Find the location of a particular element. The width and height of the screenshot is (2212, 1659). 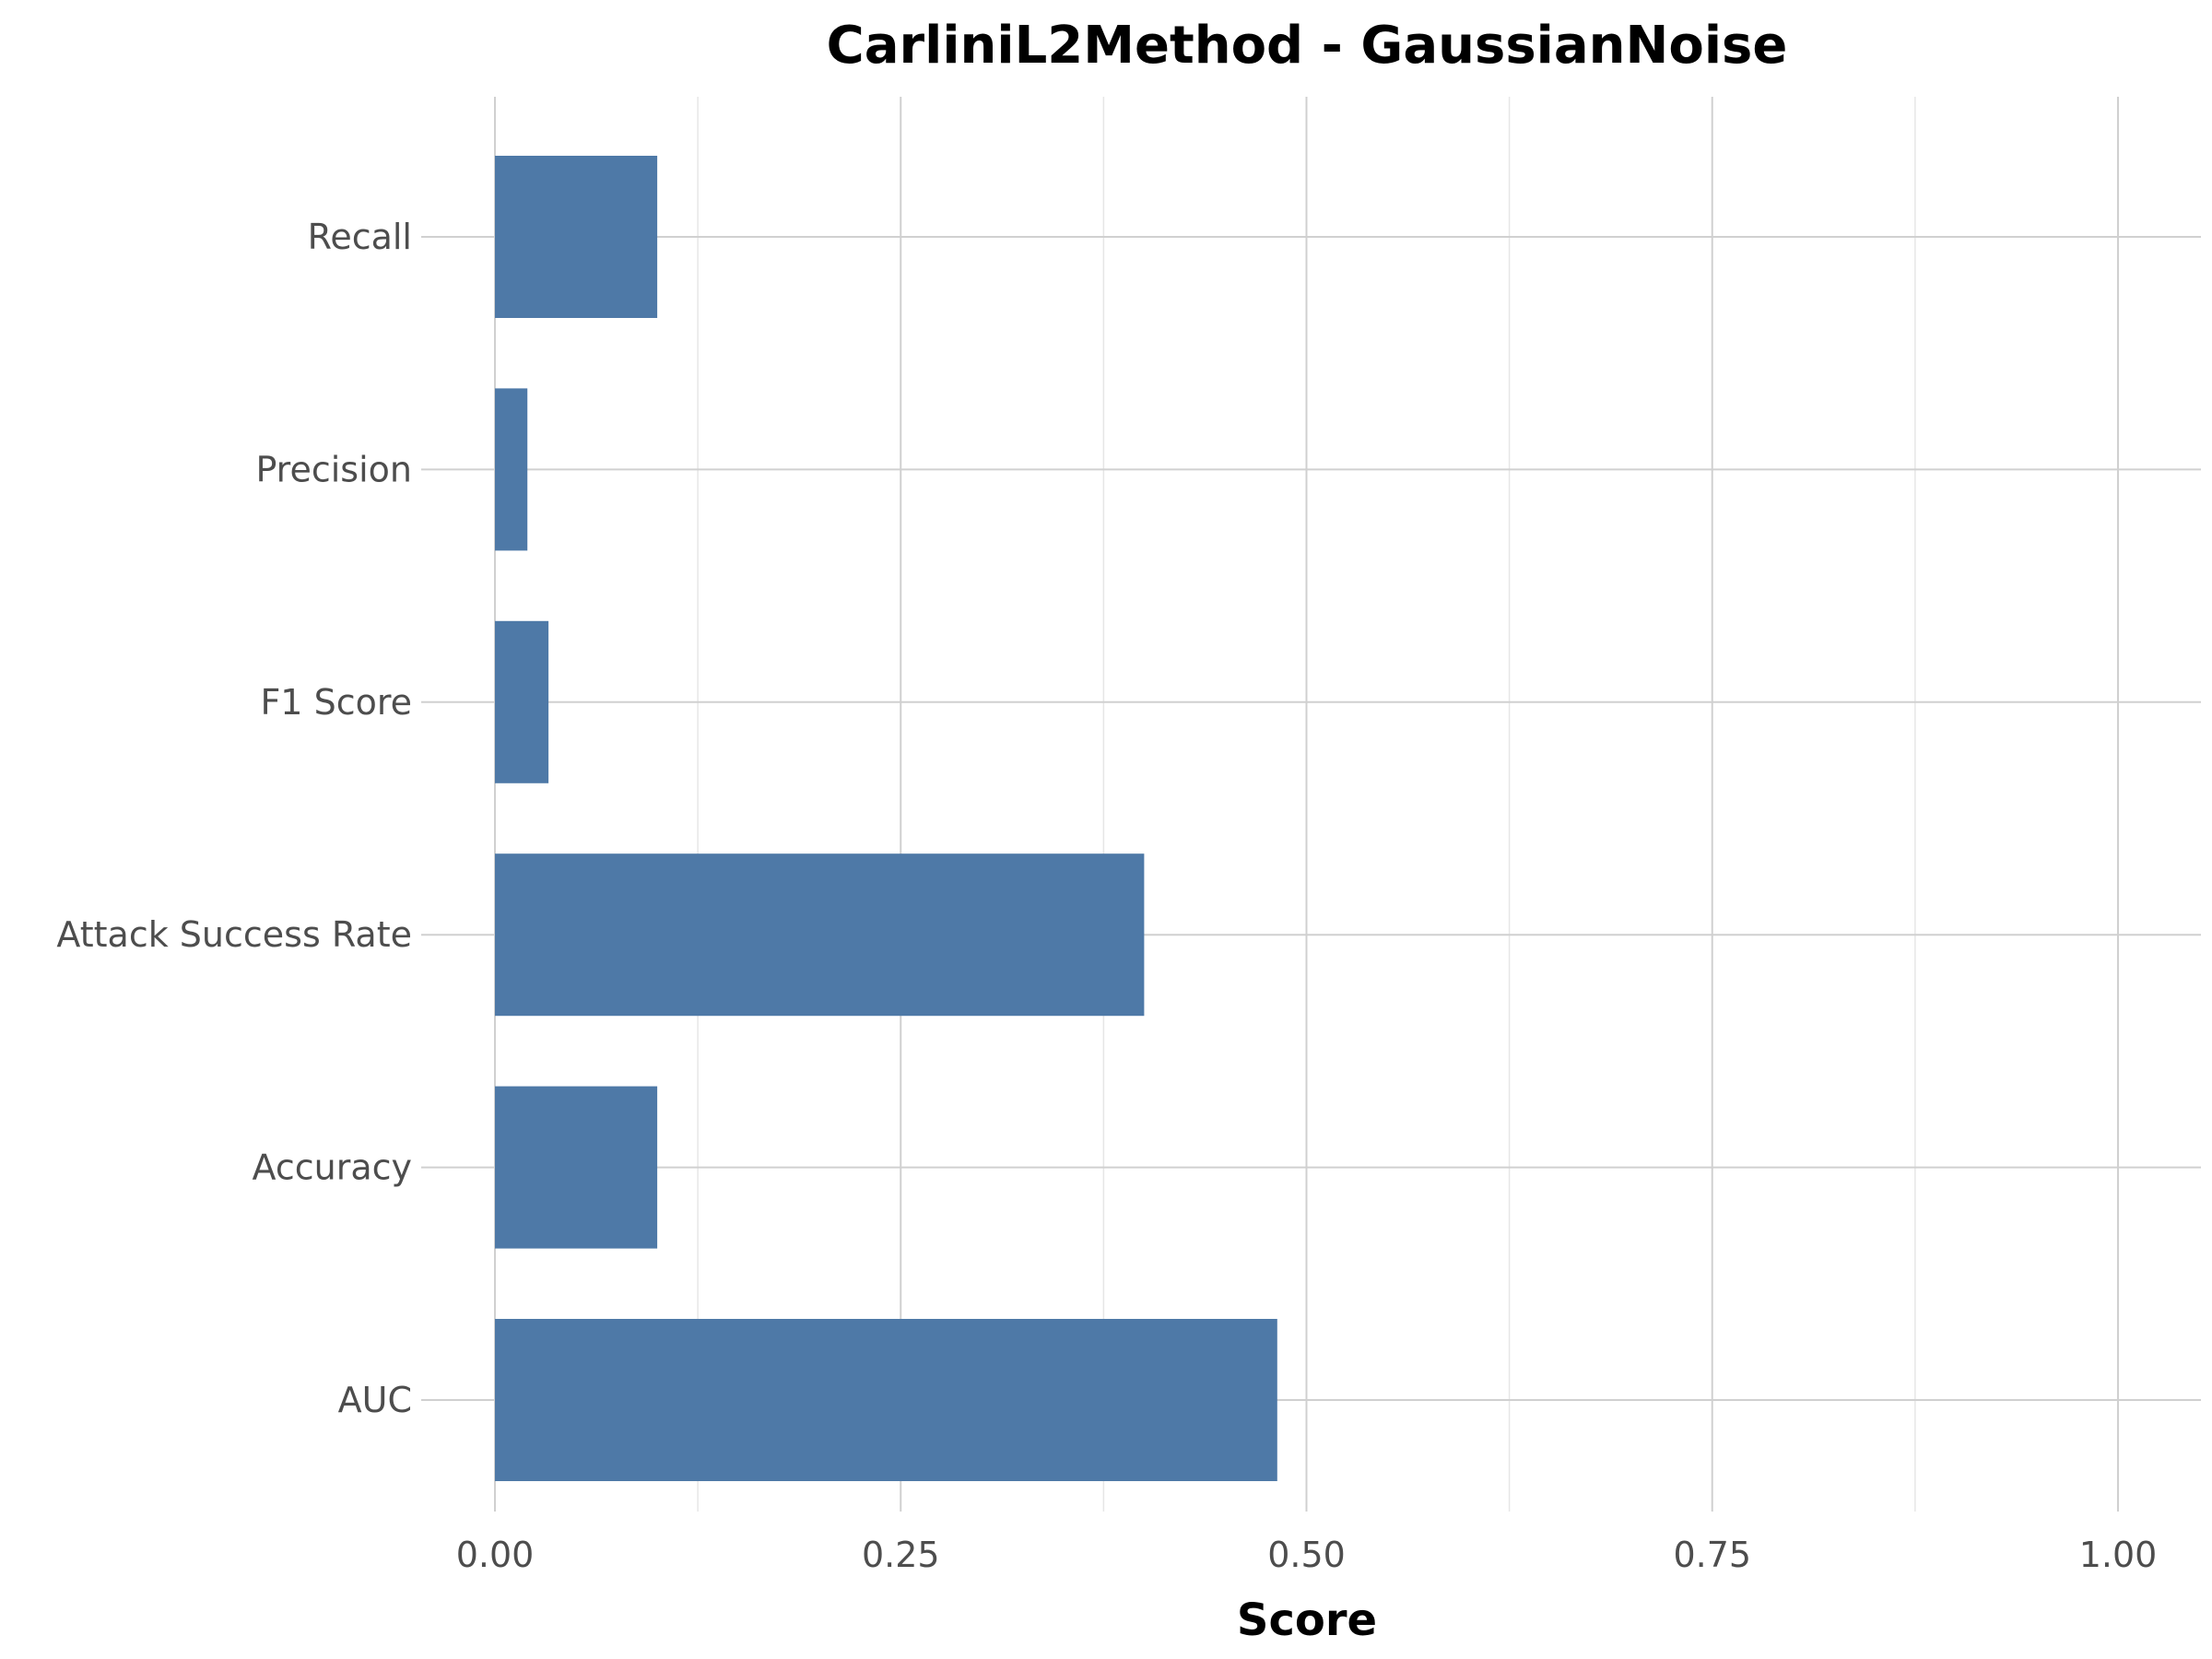

x-tick-label: 0.00 is located at coordinates (495, 1555).